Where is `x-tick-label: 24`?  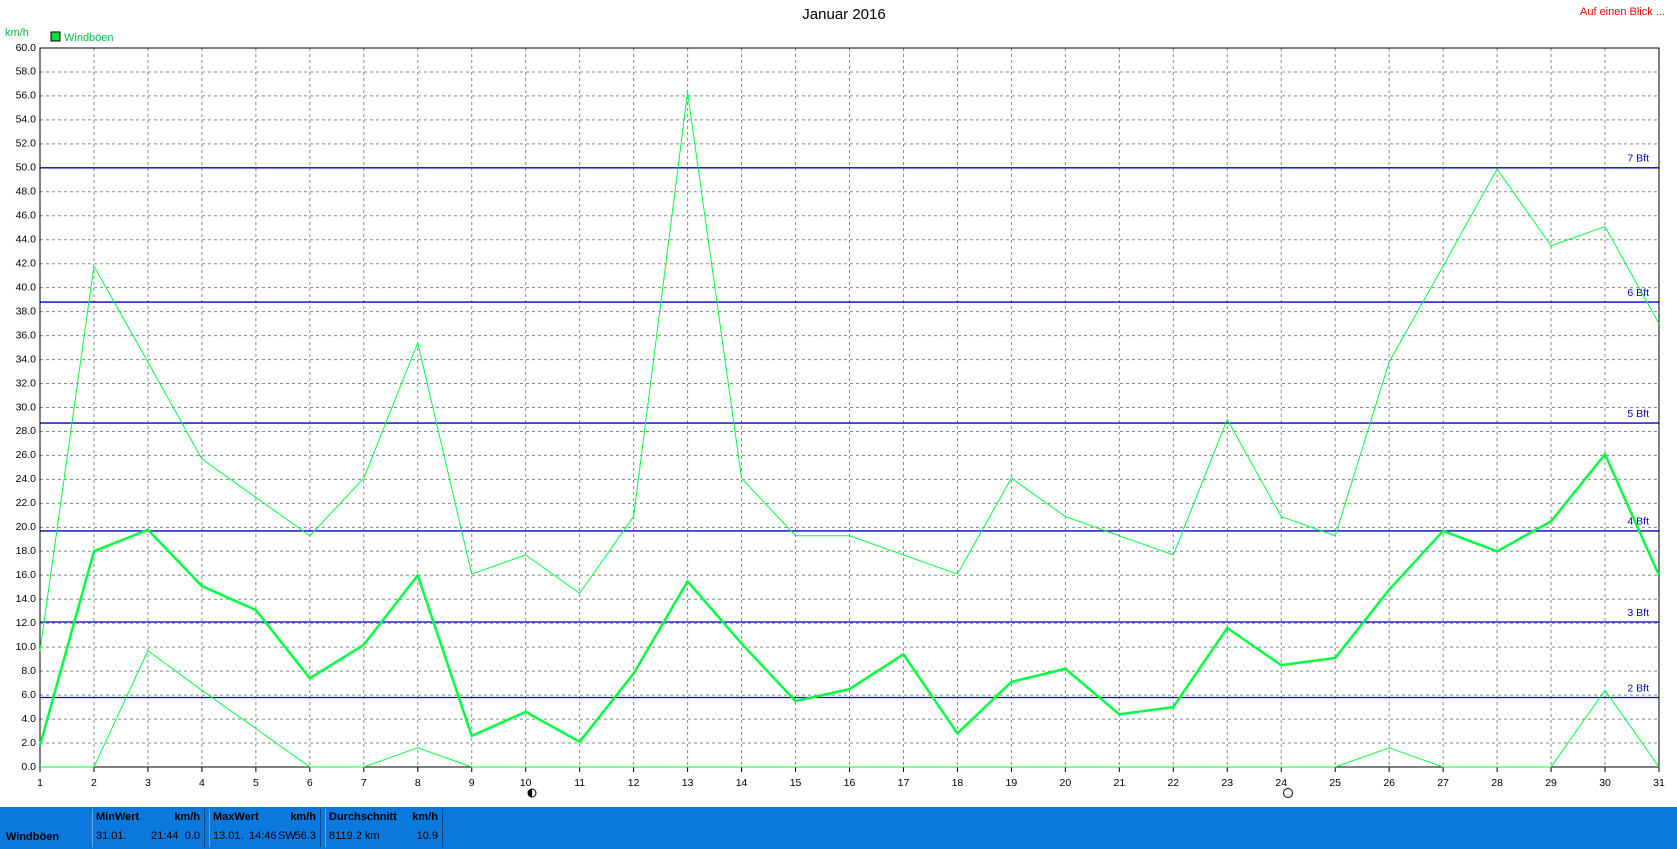
x-tick-label: 24 is located at coordinates (1281, 783).